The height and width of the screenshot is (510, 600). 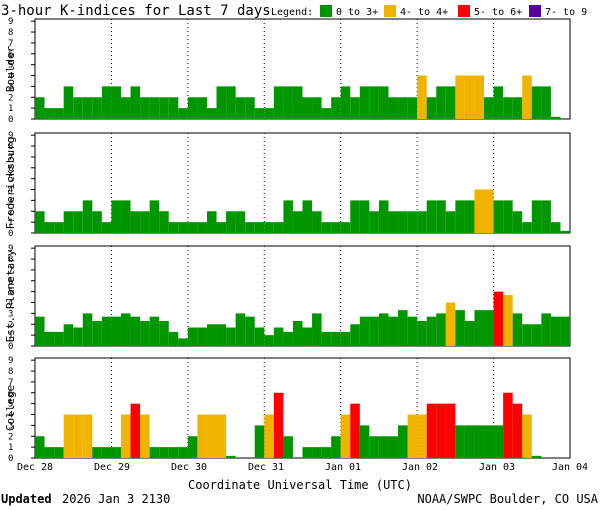 I want to click on legend-swatch-green, so click(x=326, y=11).